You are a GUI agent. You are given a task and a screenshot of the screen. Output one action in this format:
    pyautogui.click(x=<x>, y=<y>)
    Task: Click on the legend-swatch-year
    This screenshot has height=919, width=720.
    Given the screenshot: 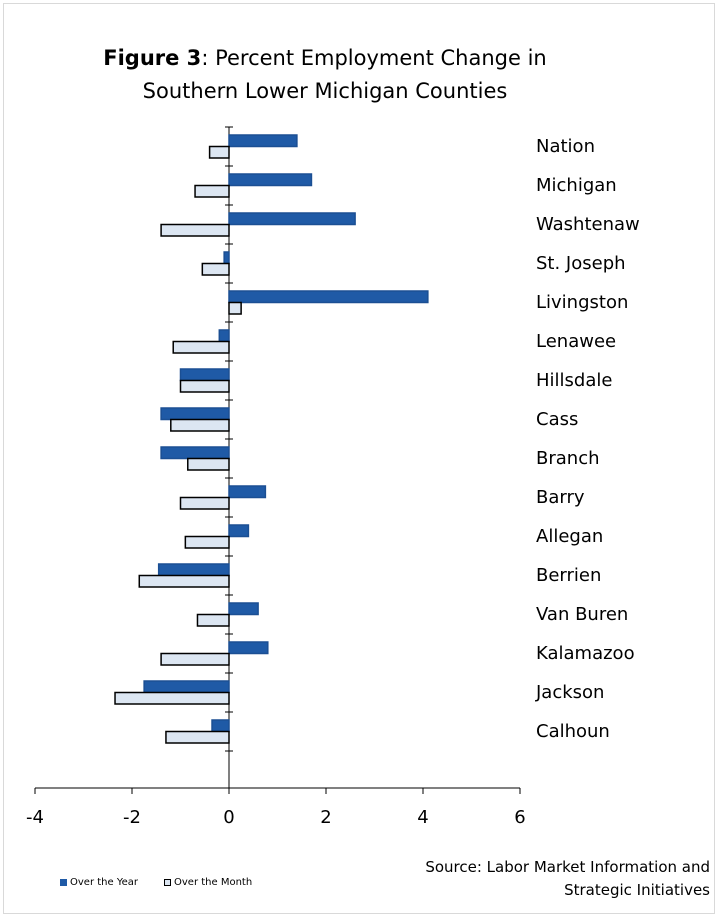 What is the action you would take?
    pyautogui.click(x=63, y=882)
    